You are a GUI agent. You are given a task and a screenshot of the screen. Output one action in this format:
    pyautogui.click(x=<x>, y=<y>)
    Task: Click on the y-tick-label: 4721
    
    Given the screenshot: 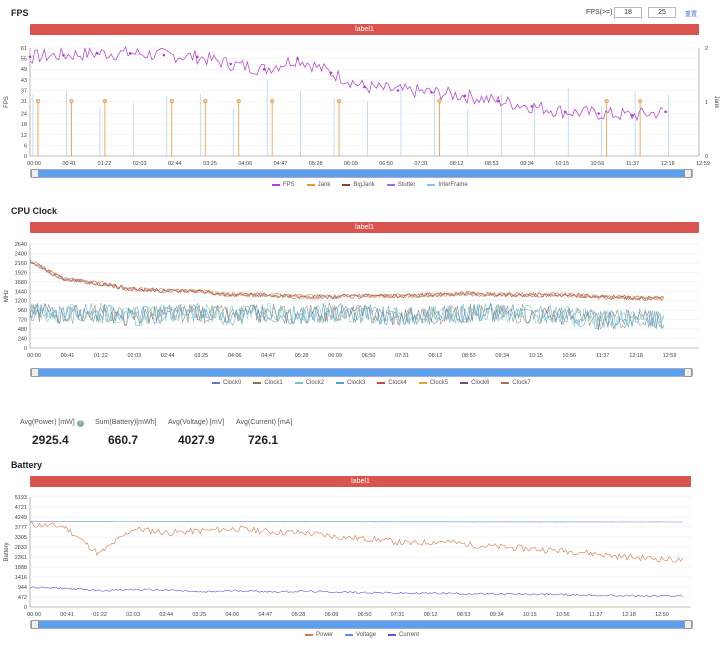 What is the action you would take?
    pyautogui.click(x=21, y=508)
    